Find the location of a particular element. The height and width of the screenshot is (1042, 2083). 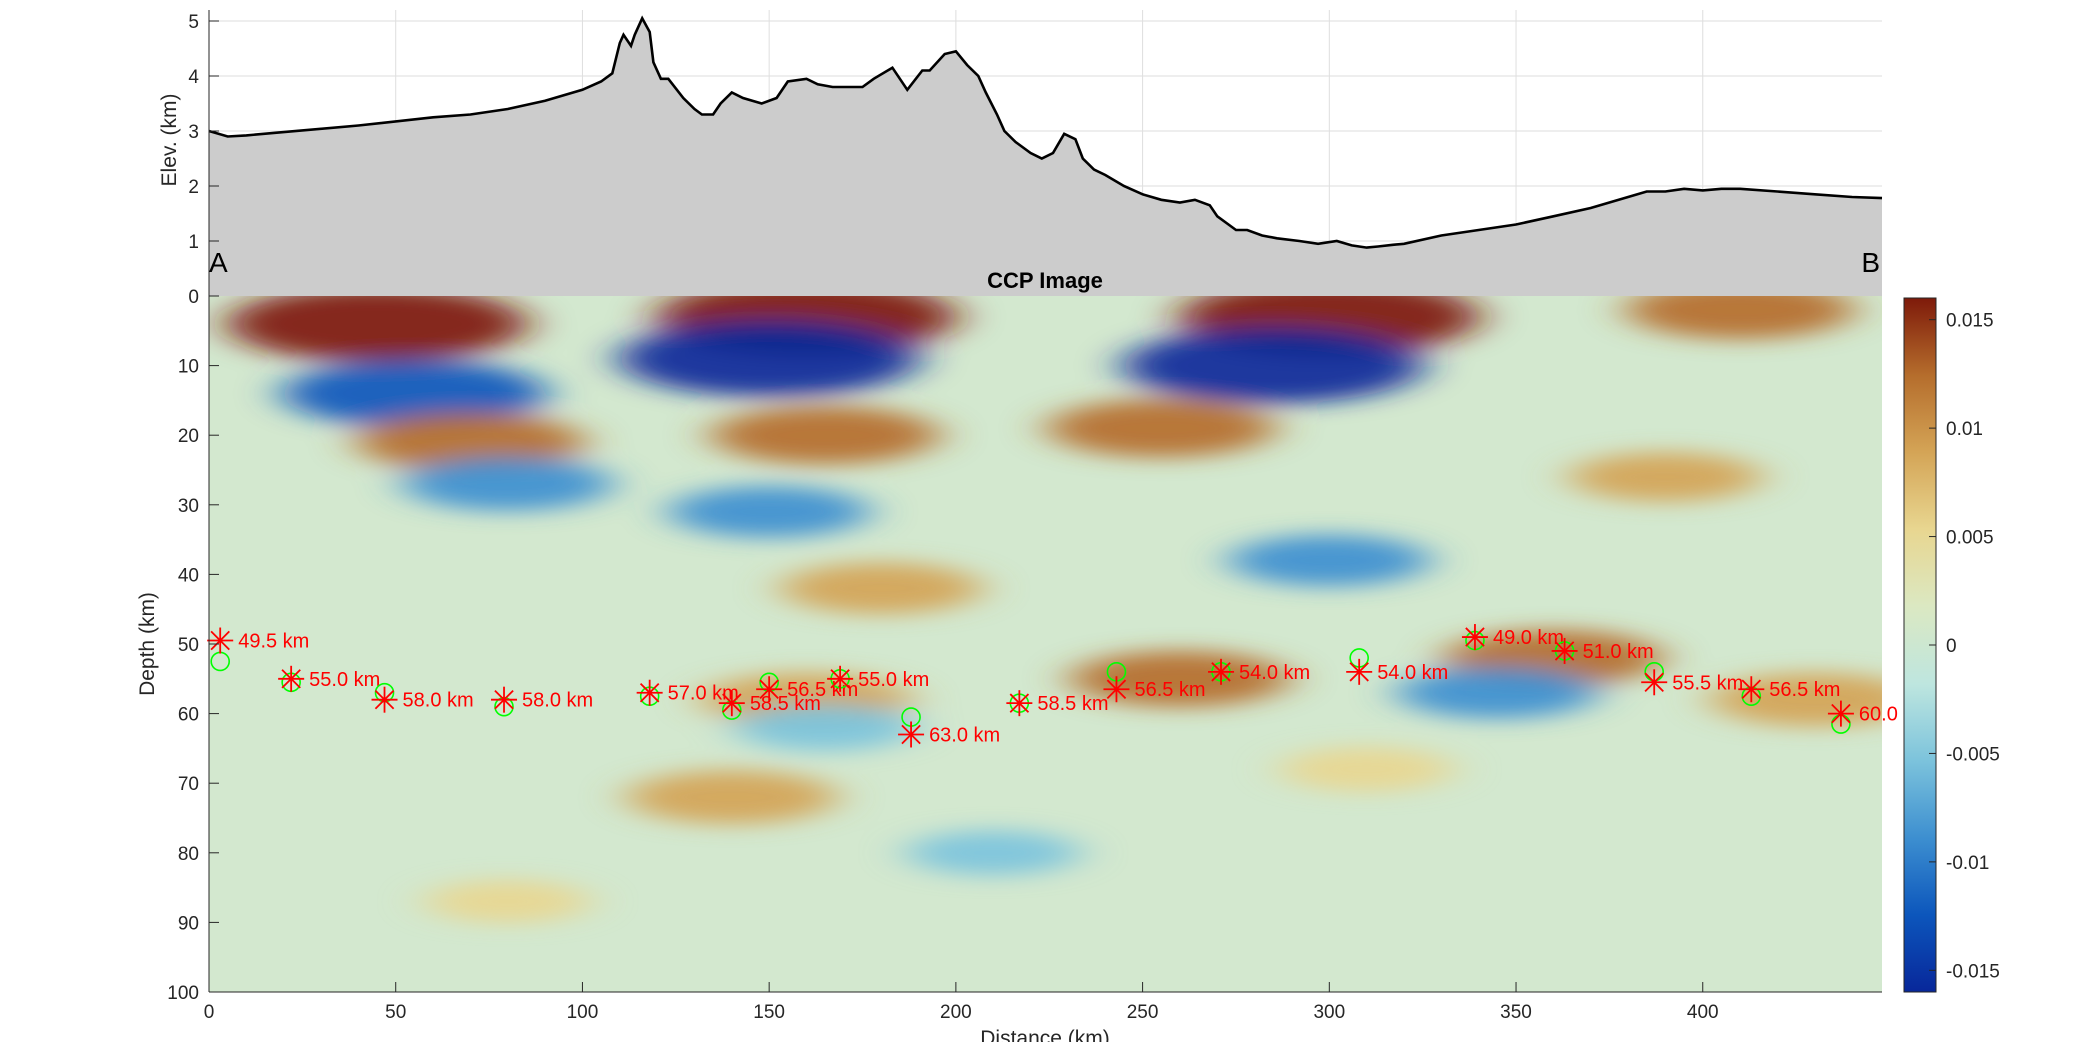

heatmap-x-tick-label: 350 is located at coordinates (1516, 1012).